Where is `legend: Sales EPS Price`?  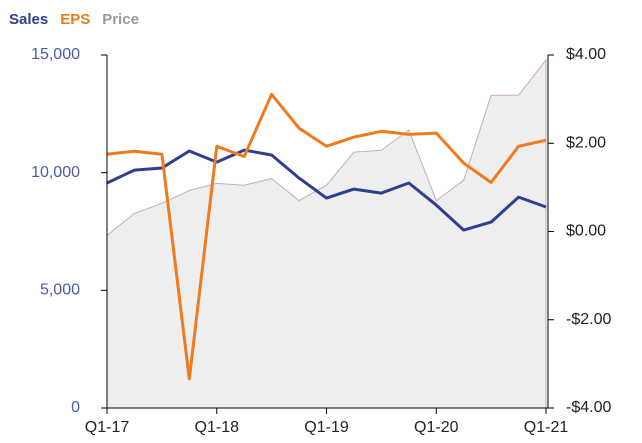
legend: Sales EPS Price is located at coordinates (74, 19).